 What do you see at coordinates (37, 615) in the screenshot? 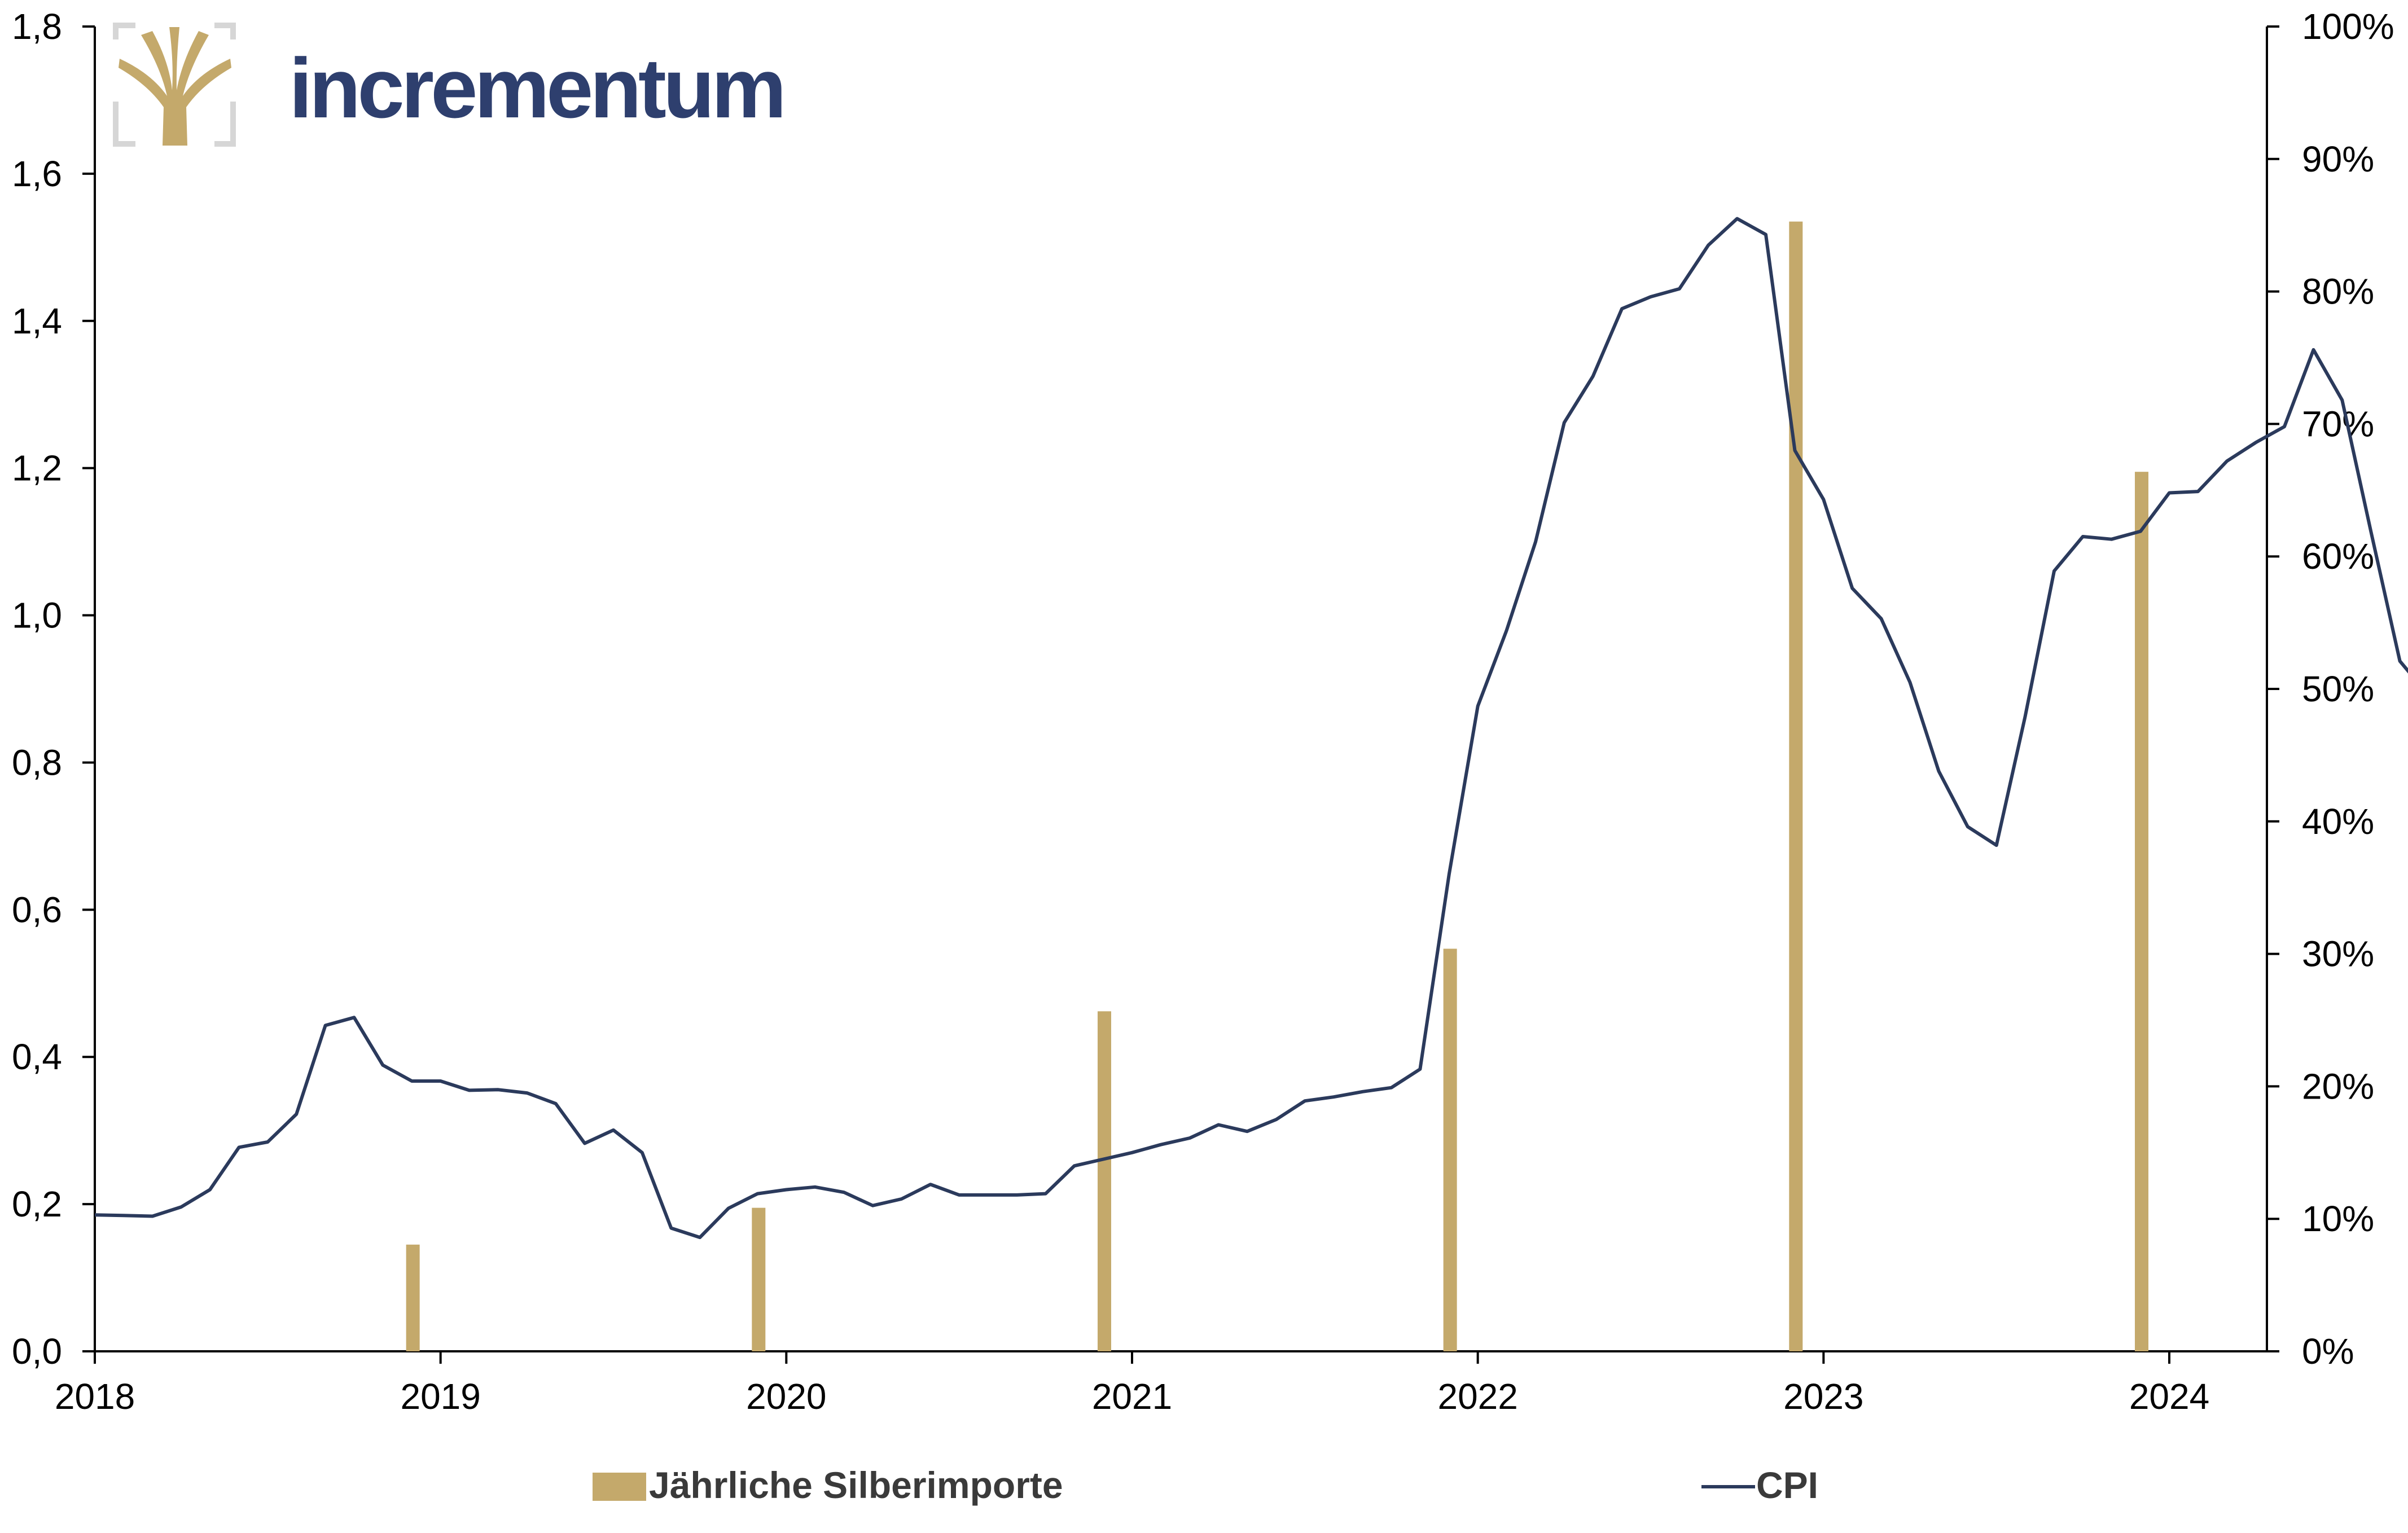
I see `y-left-tick-label: 1,0` at bounding box center [37, 615].